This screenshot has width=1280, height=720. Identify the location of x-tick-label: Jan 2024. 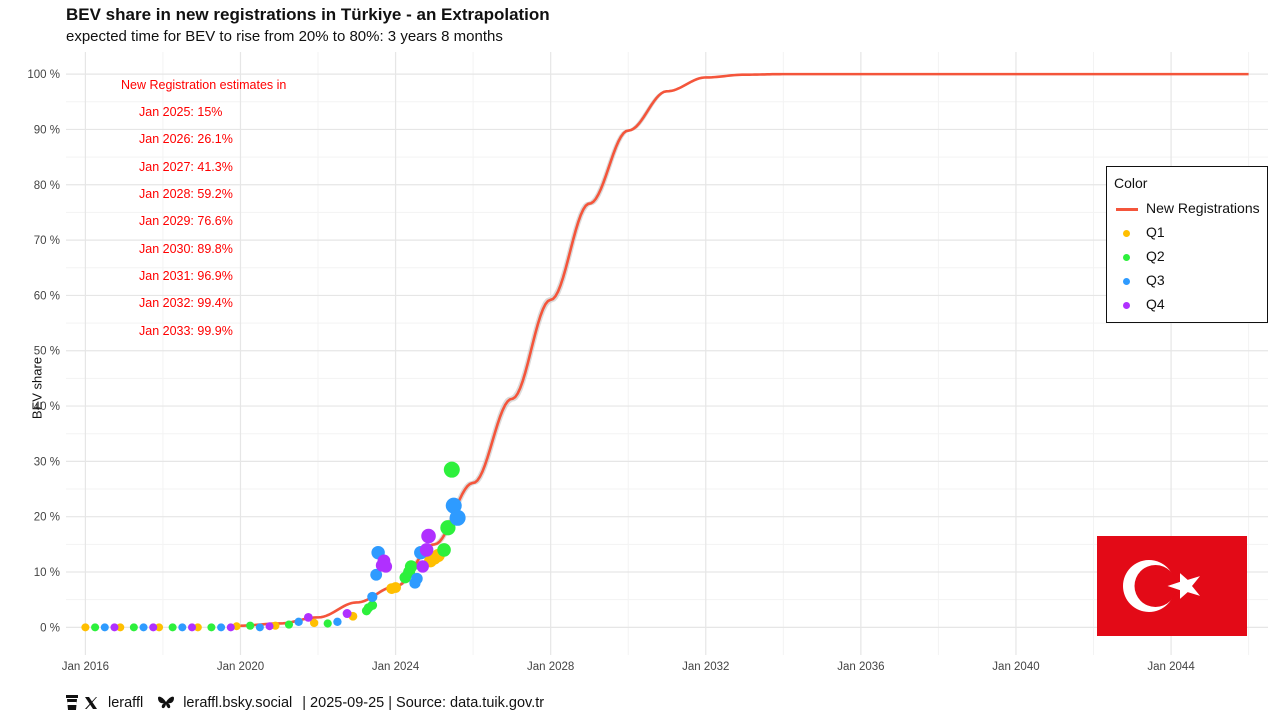
(396, 667).